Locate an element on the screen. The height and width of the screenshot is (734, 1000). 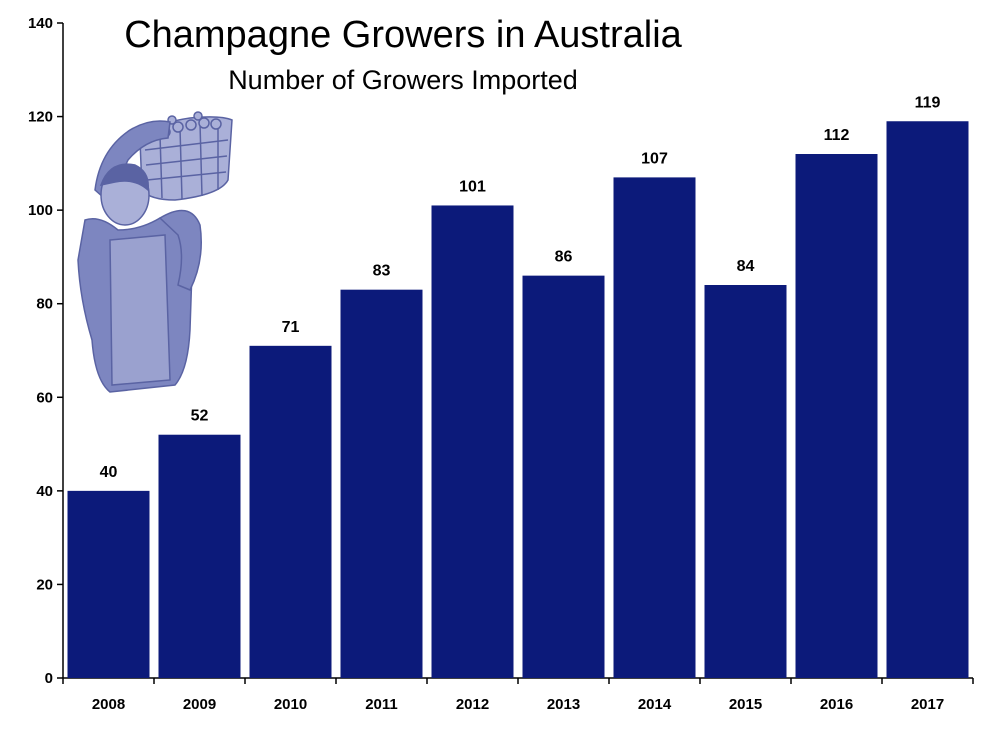
y-tick-label: 20 is located at coordinates (44, 584).